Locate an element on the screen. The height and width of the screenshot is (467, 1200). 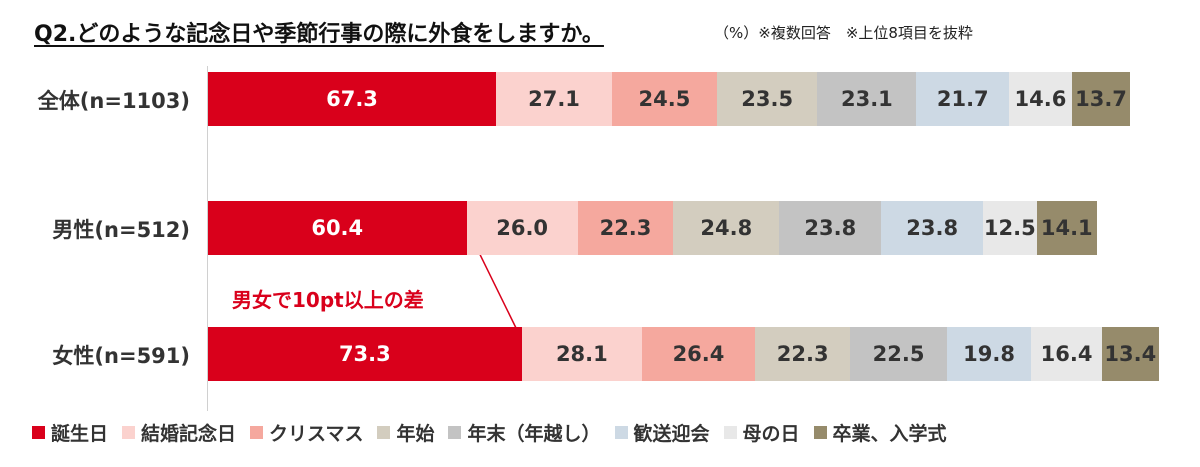
category-label: 女性(n=591) is located at coordinates (121, 356).